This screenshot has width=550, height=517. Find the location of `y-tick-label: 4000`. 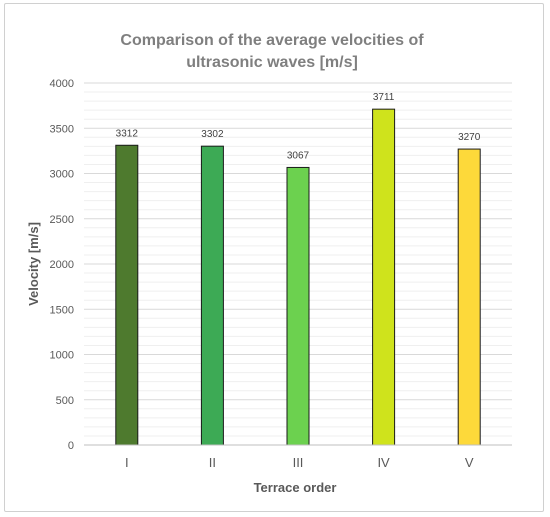

y-tick-label: 4000 is located at coordinates (62, 84).